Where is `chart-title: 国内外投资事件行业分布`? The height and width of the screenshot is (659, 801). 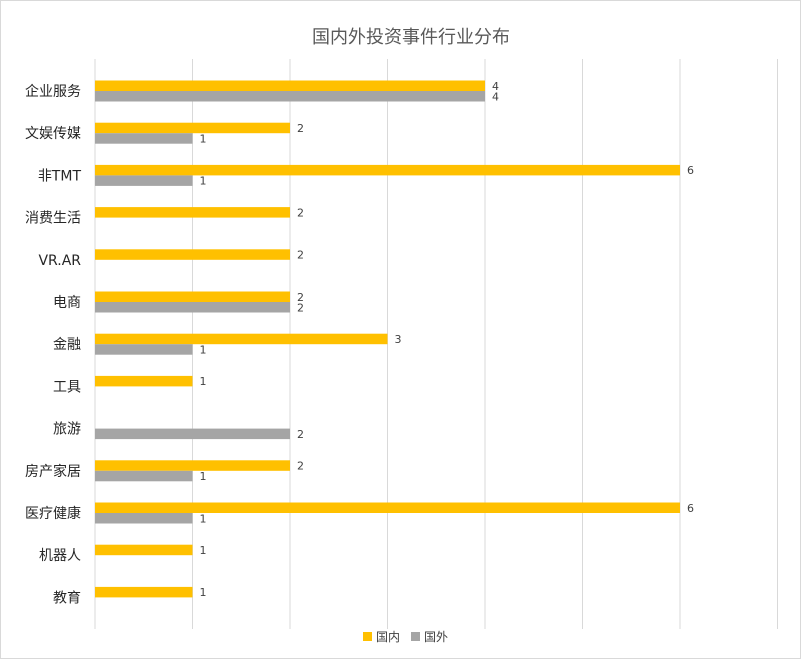
chart-title: 国内外投资事件行业分布 is located at coordinates (411, 37).